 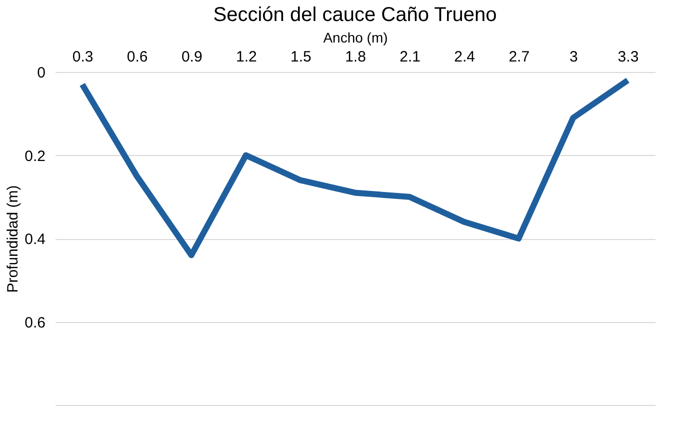 I want to click on x-tick-label: 3.3, so click(x=628, y=57).